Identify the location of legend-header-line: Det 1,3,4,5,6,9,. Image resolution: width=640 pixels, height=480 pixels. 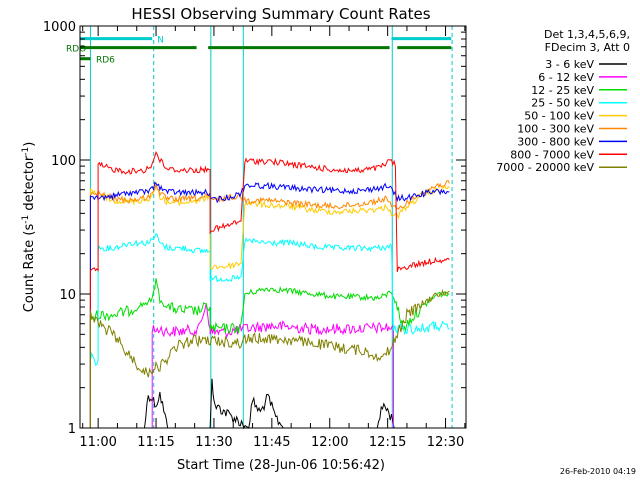
(587, 34).